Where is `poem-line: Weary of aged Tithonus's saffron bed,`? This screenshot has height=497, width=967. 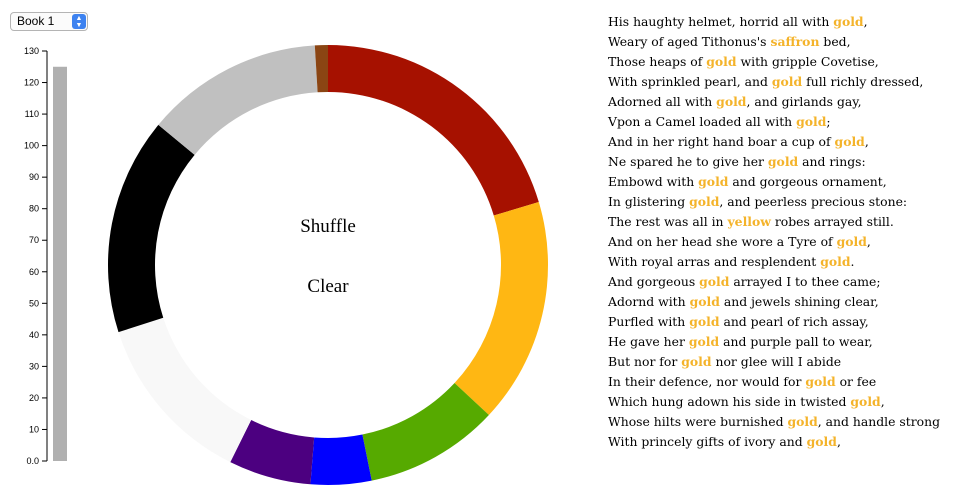 poem-line: Weary of aged Tithonus's saffron bed, is located at coordinates (785, 42).